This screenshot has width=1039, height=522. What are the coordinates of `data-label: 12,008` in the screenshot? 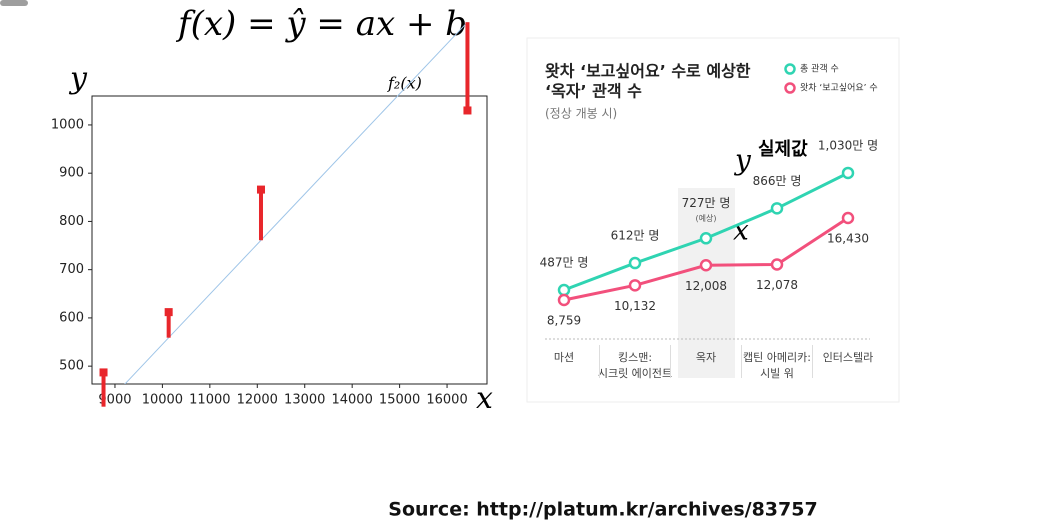 It's located at (706, 286).